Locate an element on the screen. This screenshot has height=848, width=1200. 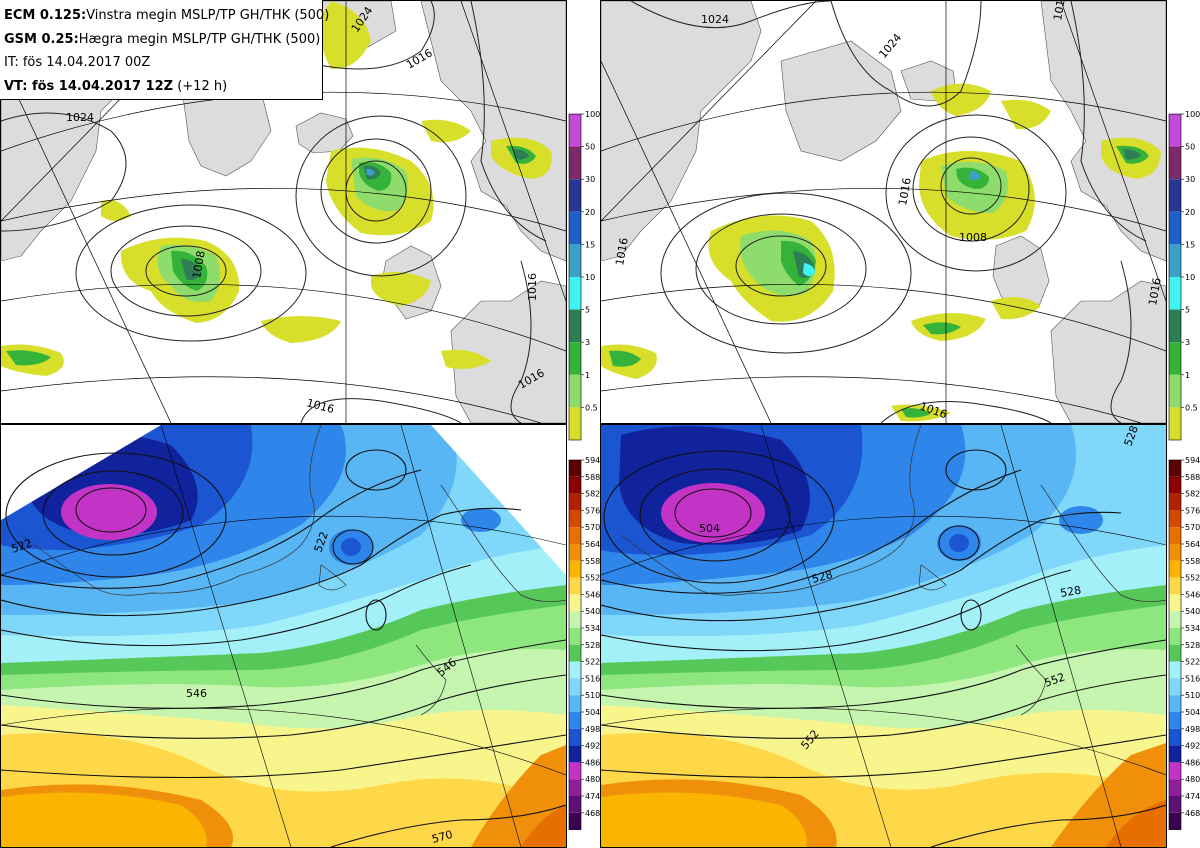
colorbar-tick-label: 0.5 is located at coordinates (1191, 407).